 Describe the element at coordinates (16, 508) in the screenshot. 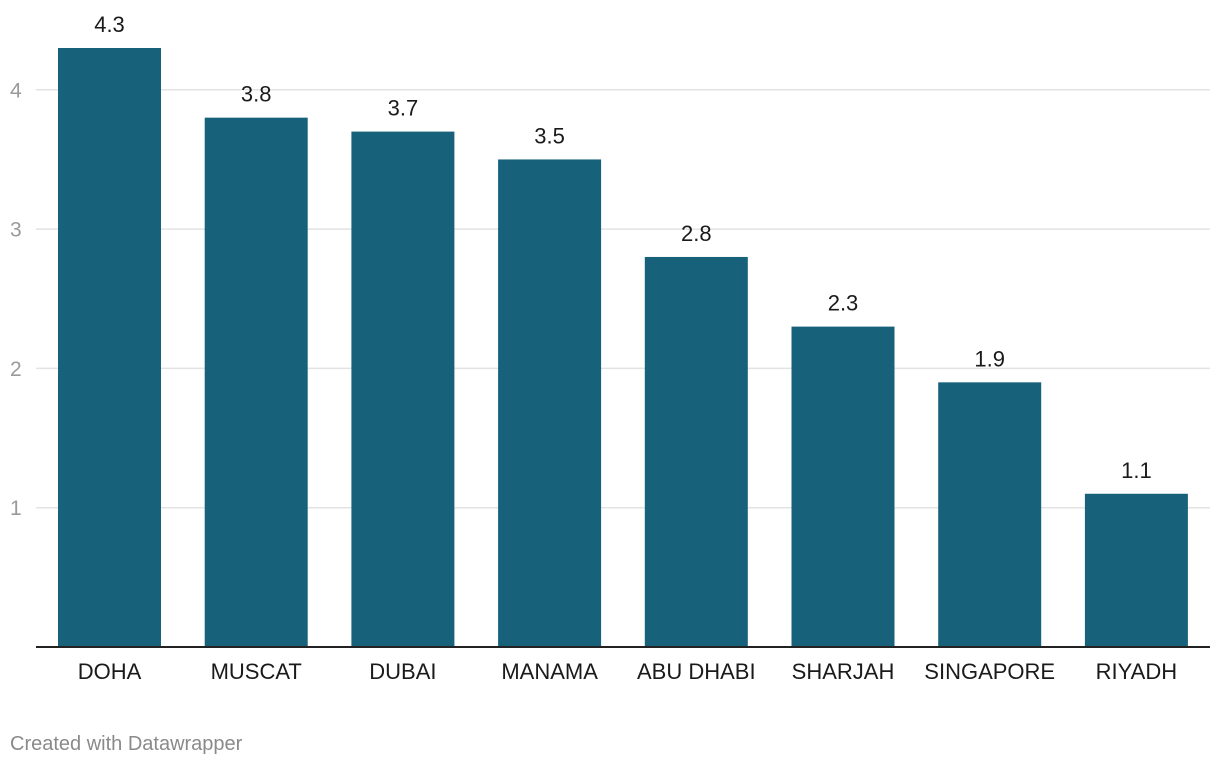

I see `y-tick-label: 1` at that location.